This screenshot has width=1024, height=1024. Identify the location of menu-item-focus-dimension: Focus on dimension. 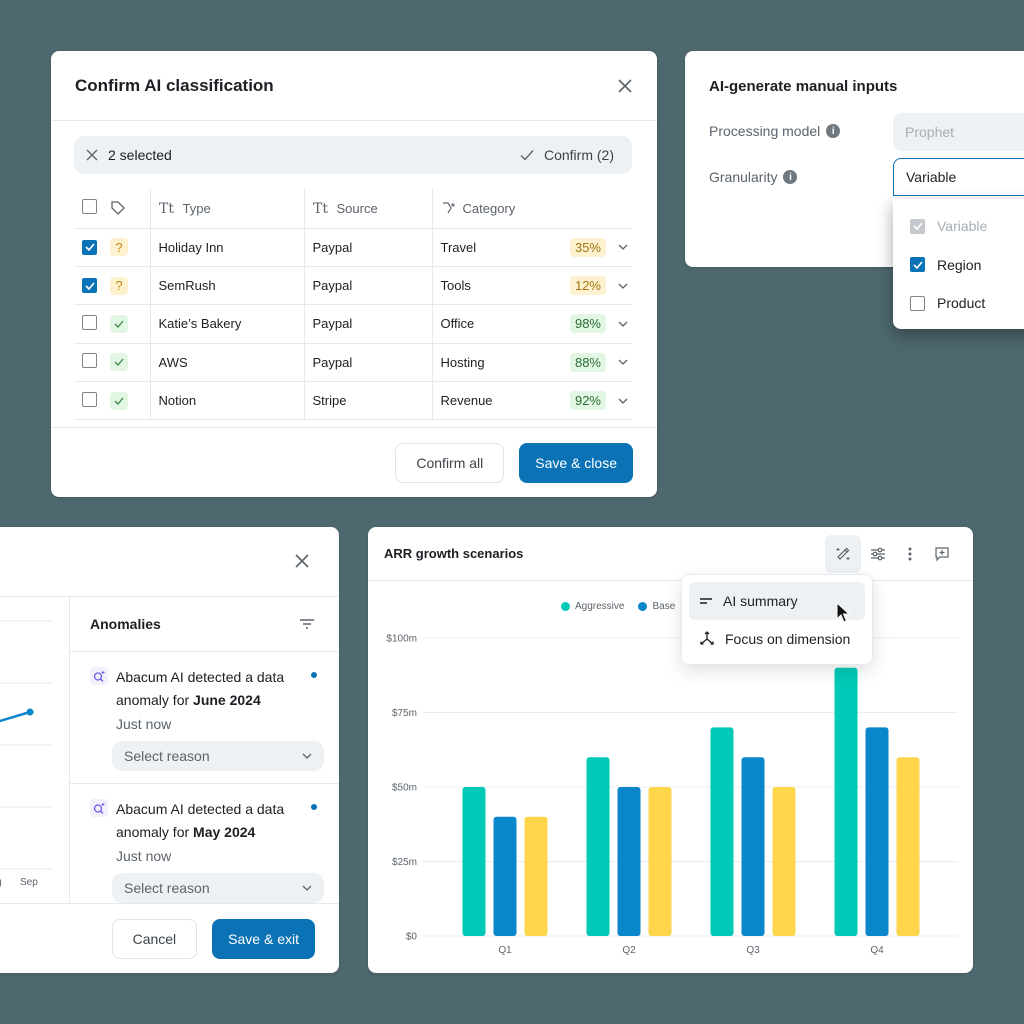
(777, 639).